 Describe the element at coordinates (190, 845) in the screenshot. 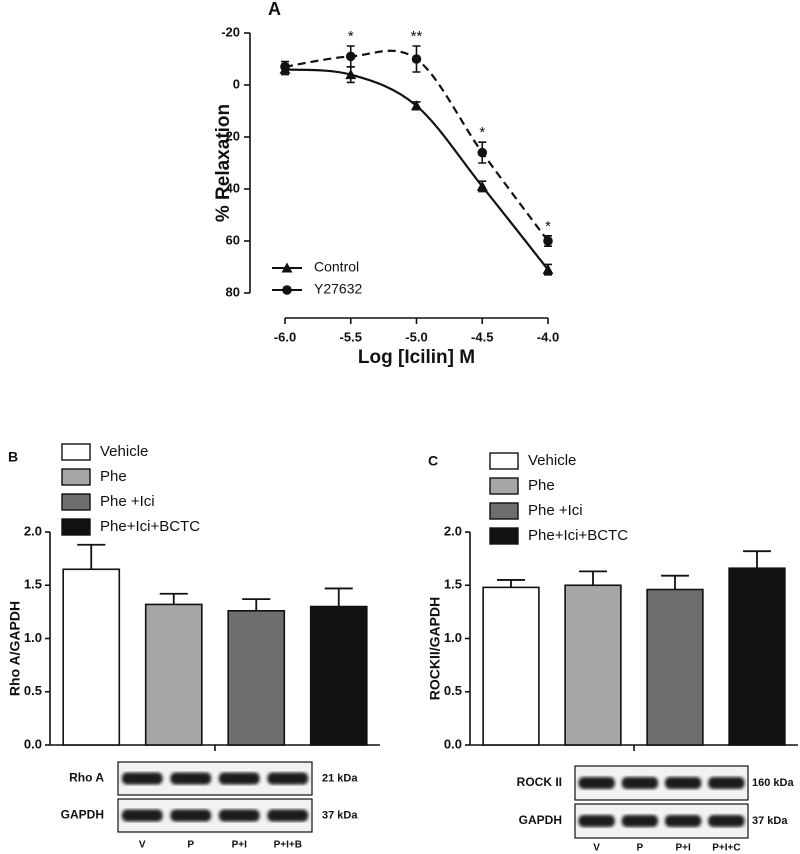

I see `lane-label: P` at that location.